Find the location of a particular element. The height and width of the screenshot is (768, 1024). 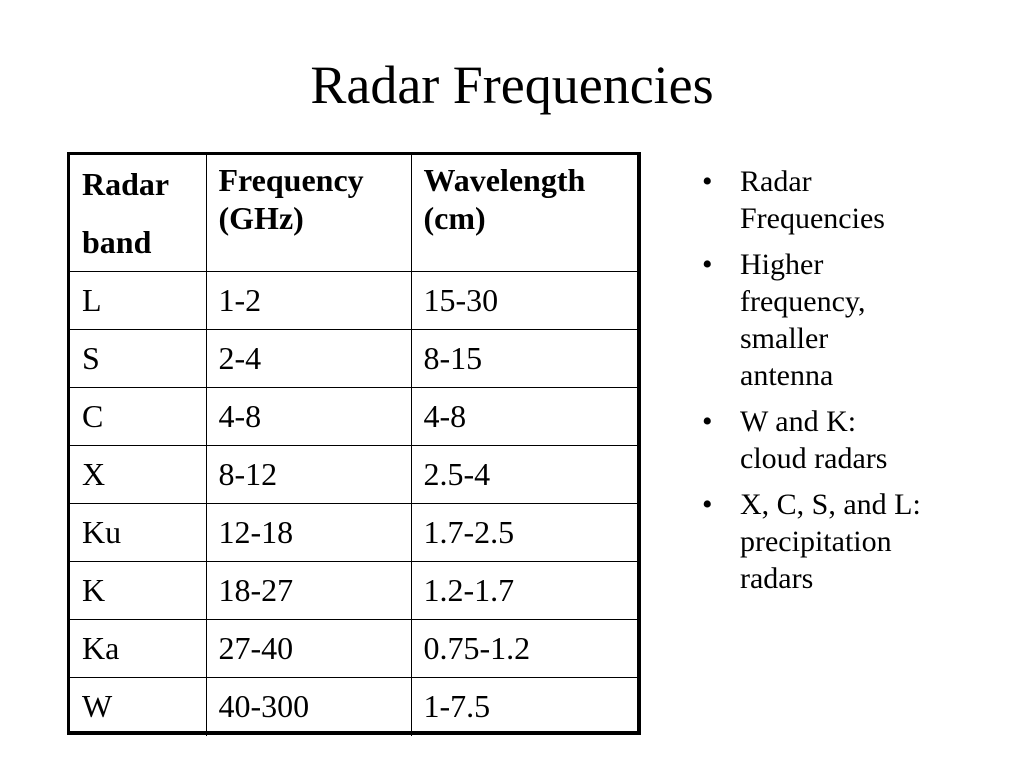

header-frequency-line1: Frequency is located at coordinates (291, 180).